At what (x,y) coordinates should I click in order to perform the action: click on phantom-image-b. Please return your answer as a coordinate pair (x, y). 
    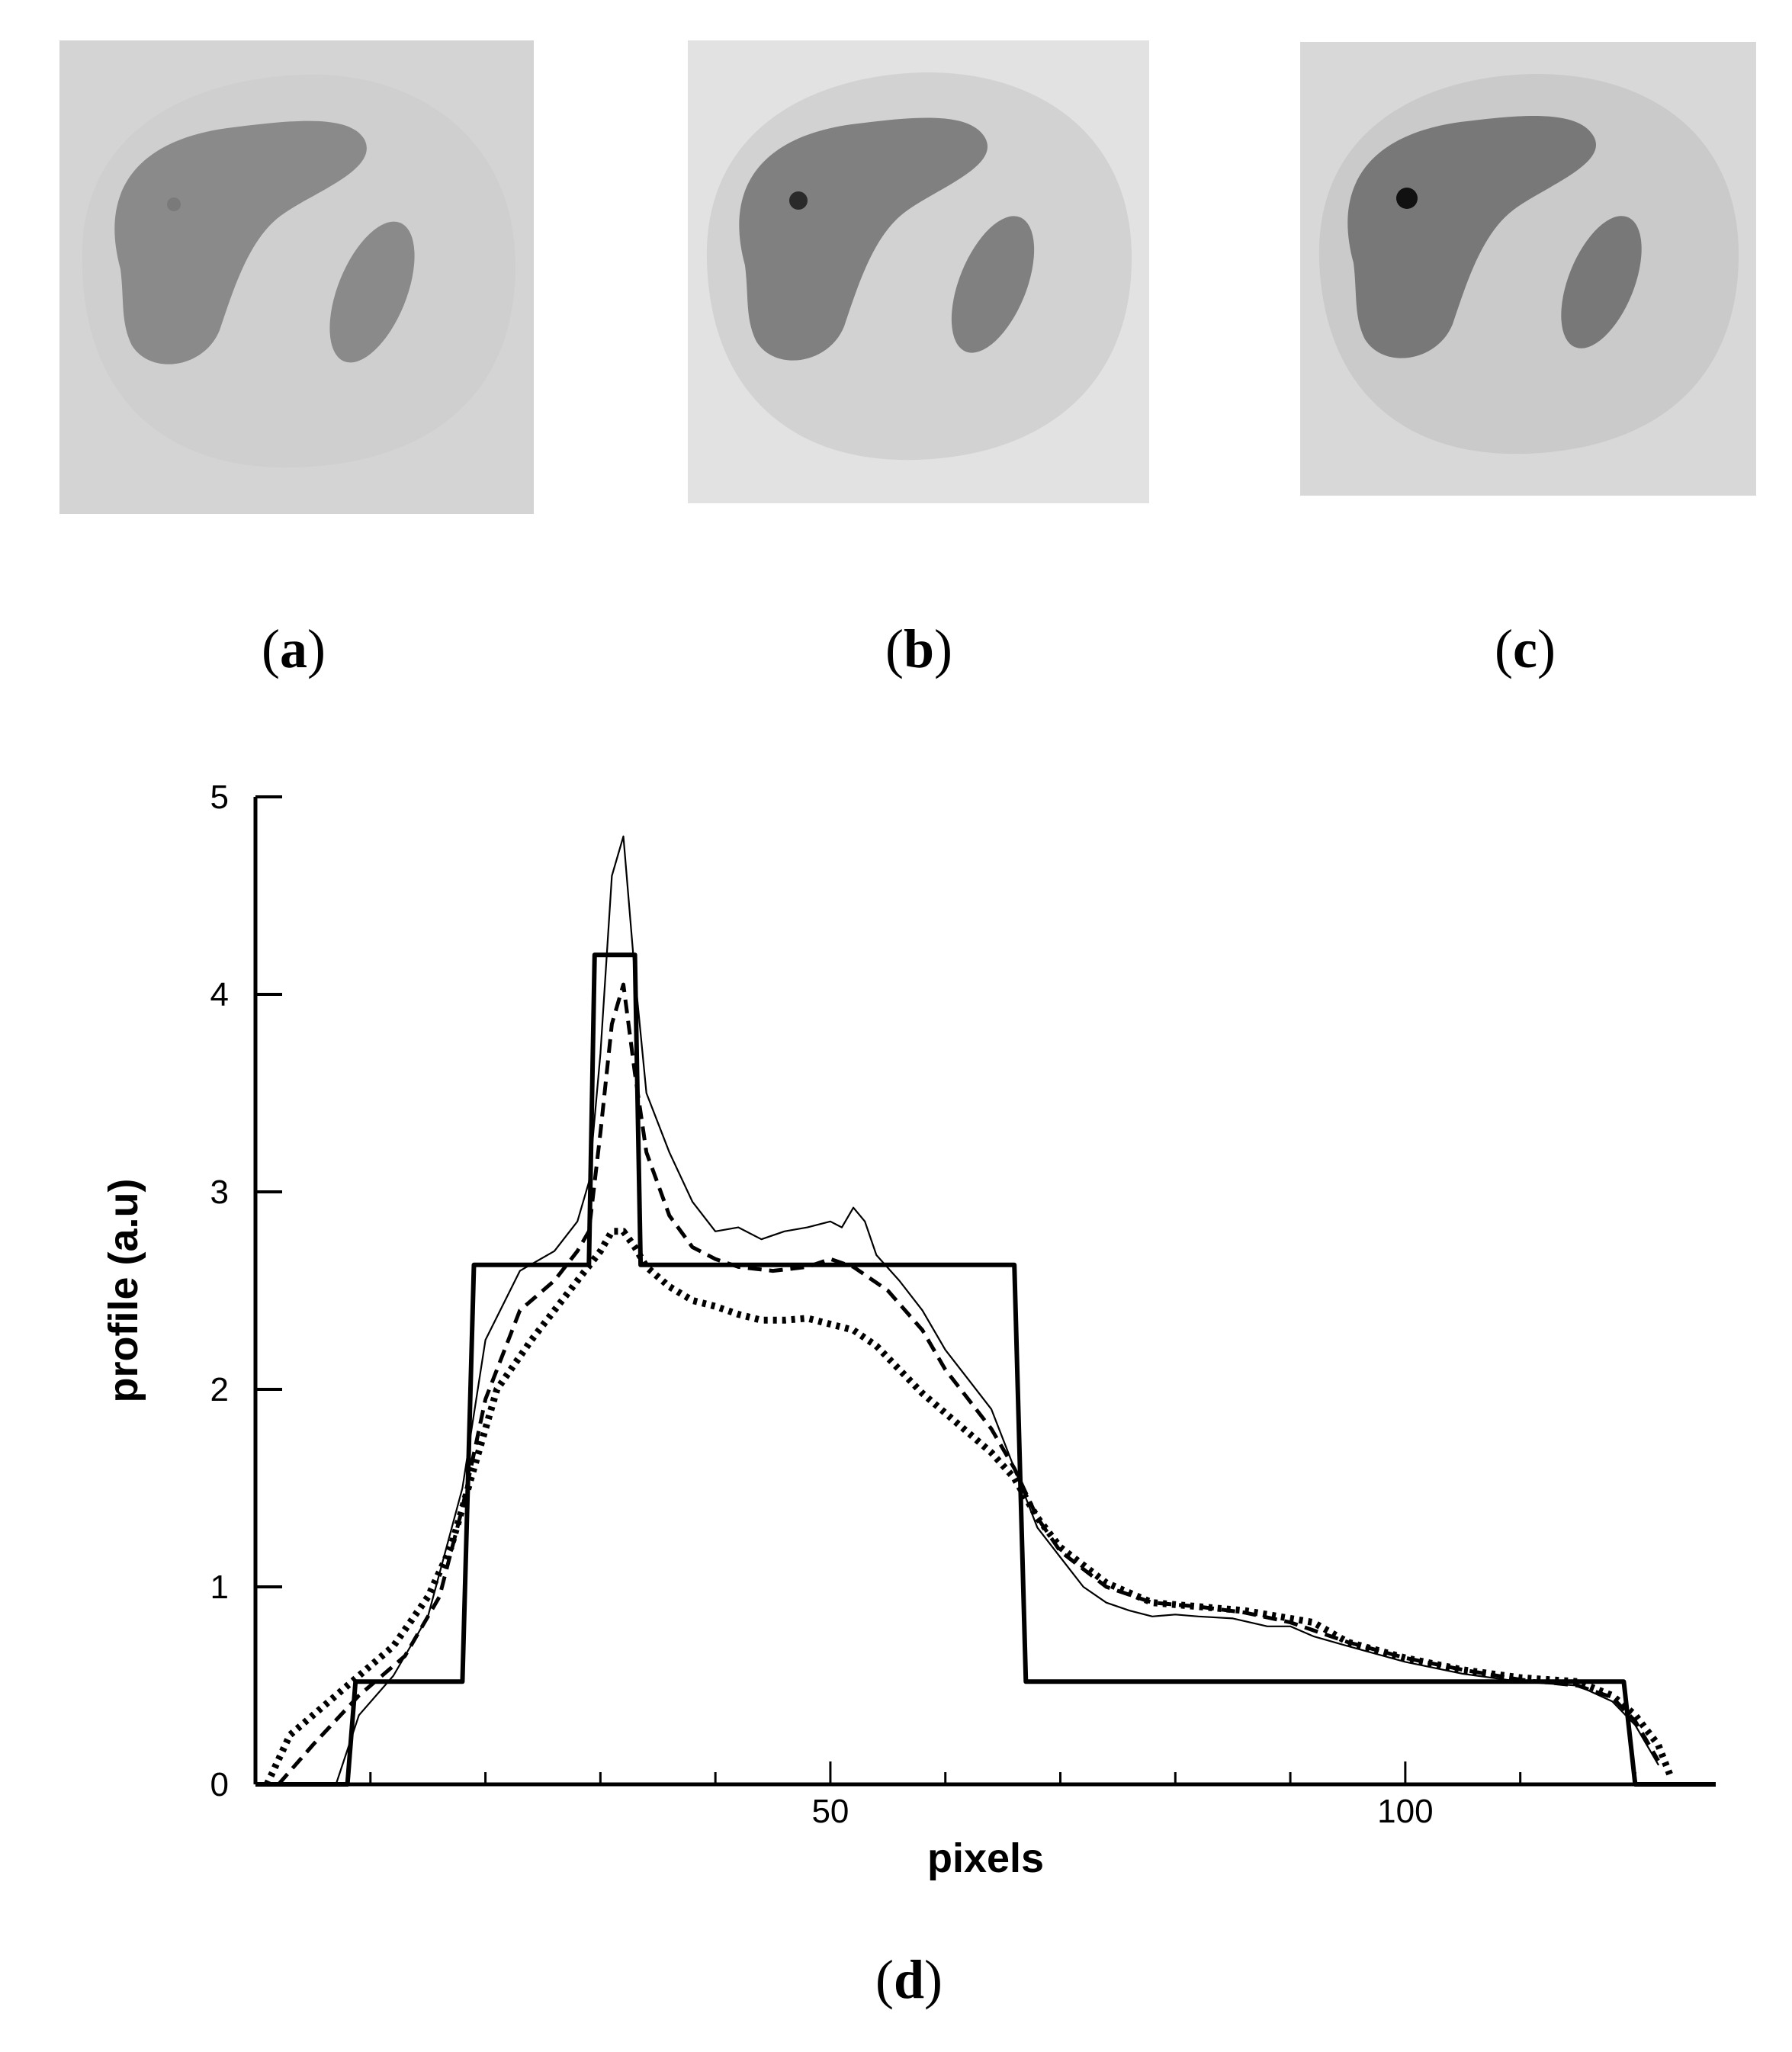
    Looking at the image, I should click on (918, 271).